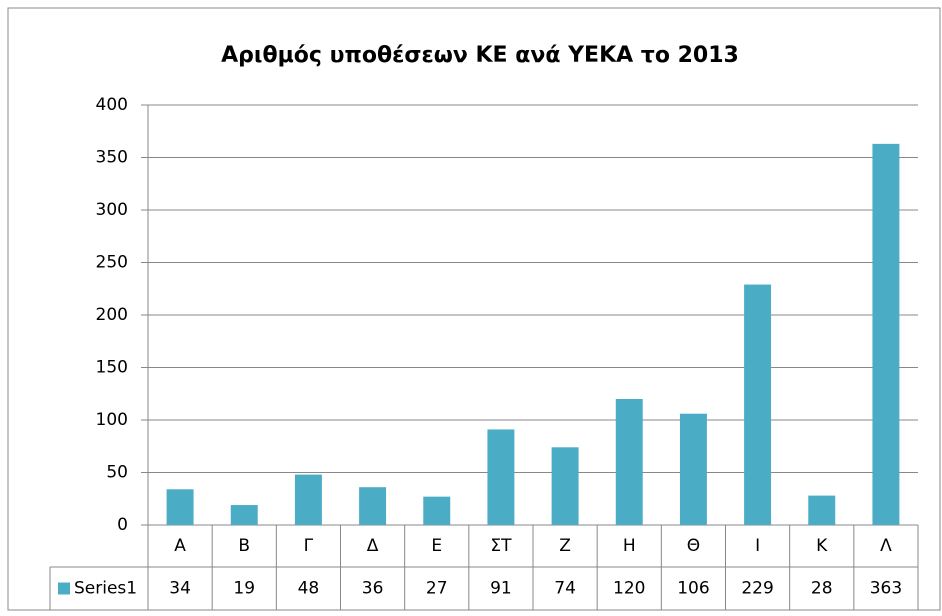  What do you see at coordinates (436, 546) in the screenshot?
I see `x-tick-label: Ε` at bounding box center [436, 546].